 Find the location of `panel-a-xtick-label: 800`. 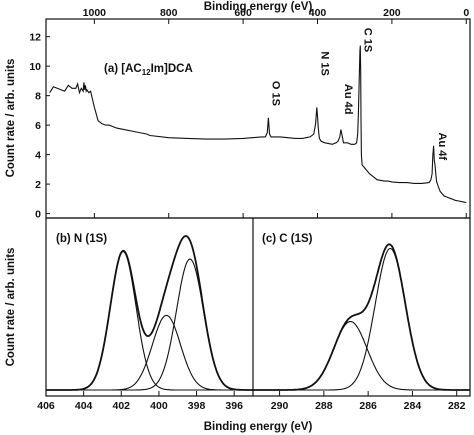

panel-a-xtick-label: 800 is located at coordinates (169, 13).